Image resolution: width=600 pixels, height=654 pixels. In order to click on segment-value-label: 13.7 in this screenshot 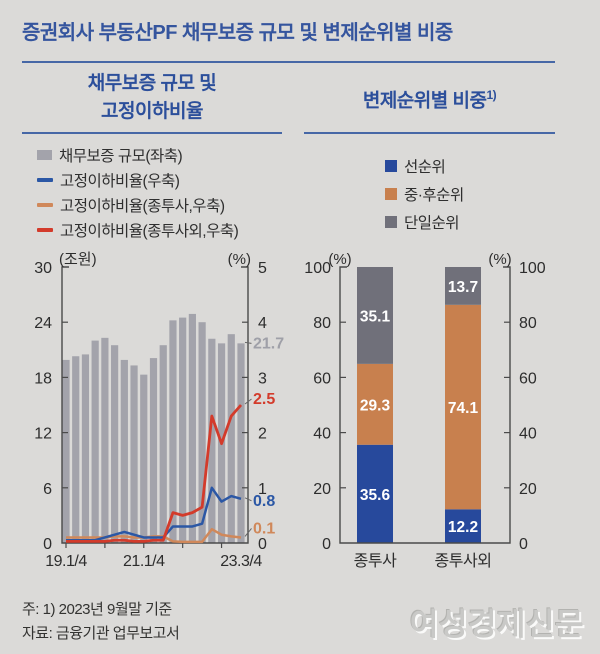, I will do `click(463, 287)`.